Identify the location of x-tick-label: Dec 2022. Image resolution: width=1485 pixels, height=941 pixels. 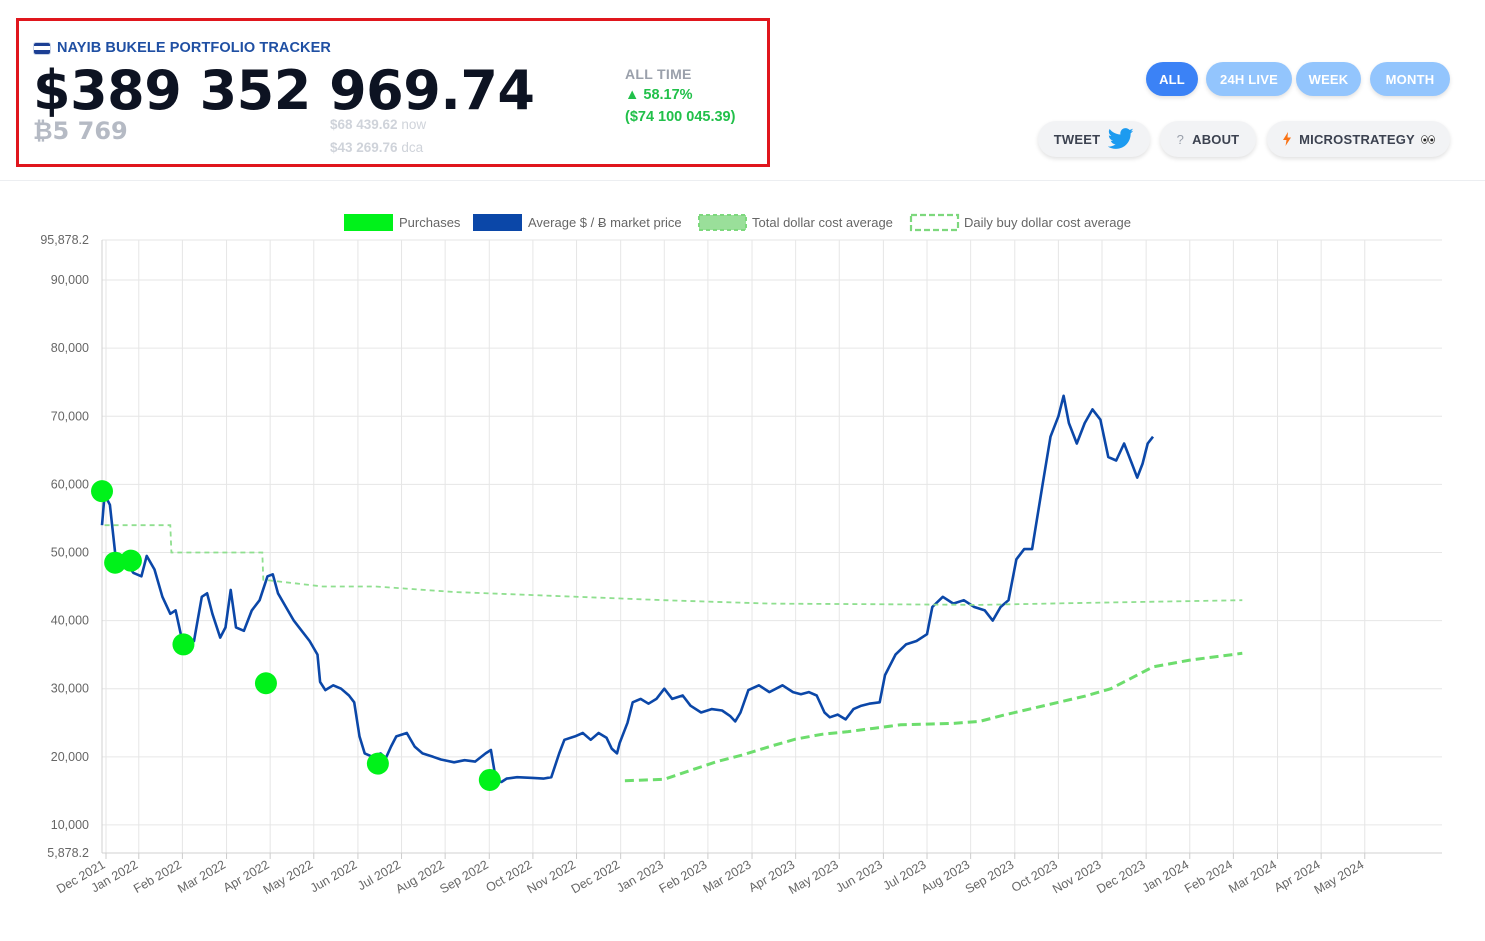
(595, 876).